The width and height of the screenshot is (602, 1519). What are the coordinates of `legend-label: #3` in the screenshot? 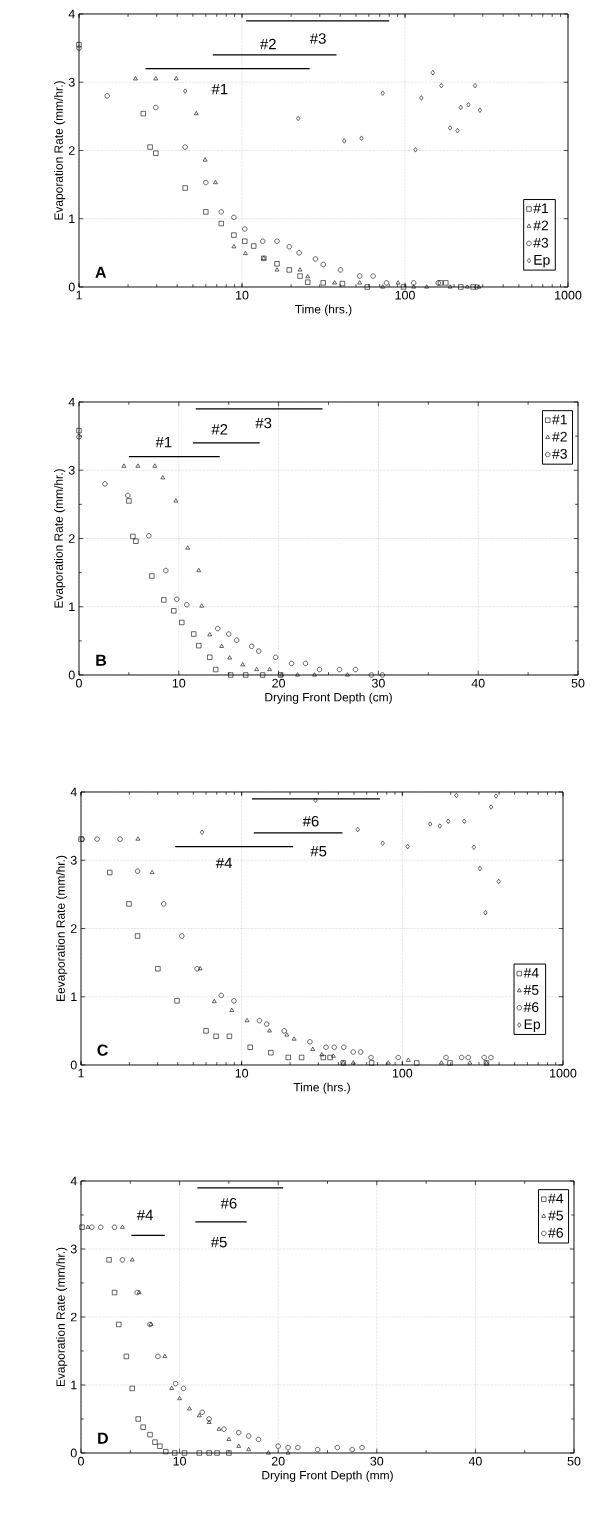 It's located at (541, 242).